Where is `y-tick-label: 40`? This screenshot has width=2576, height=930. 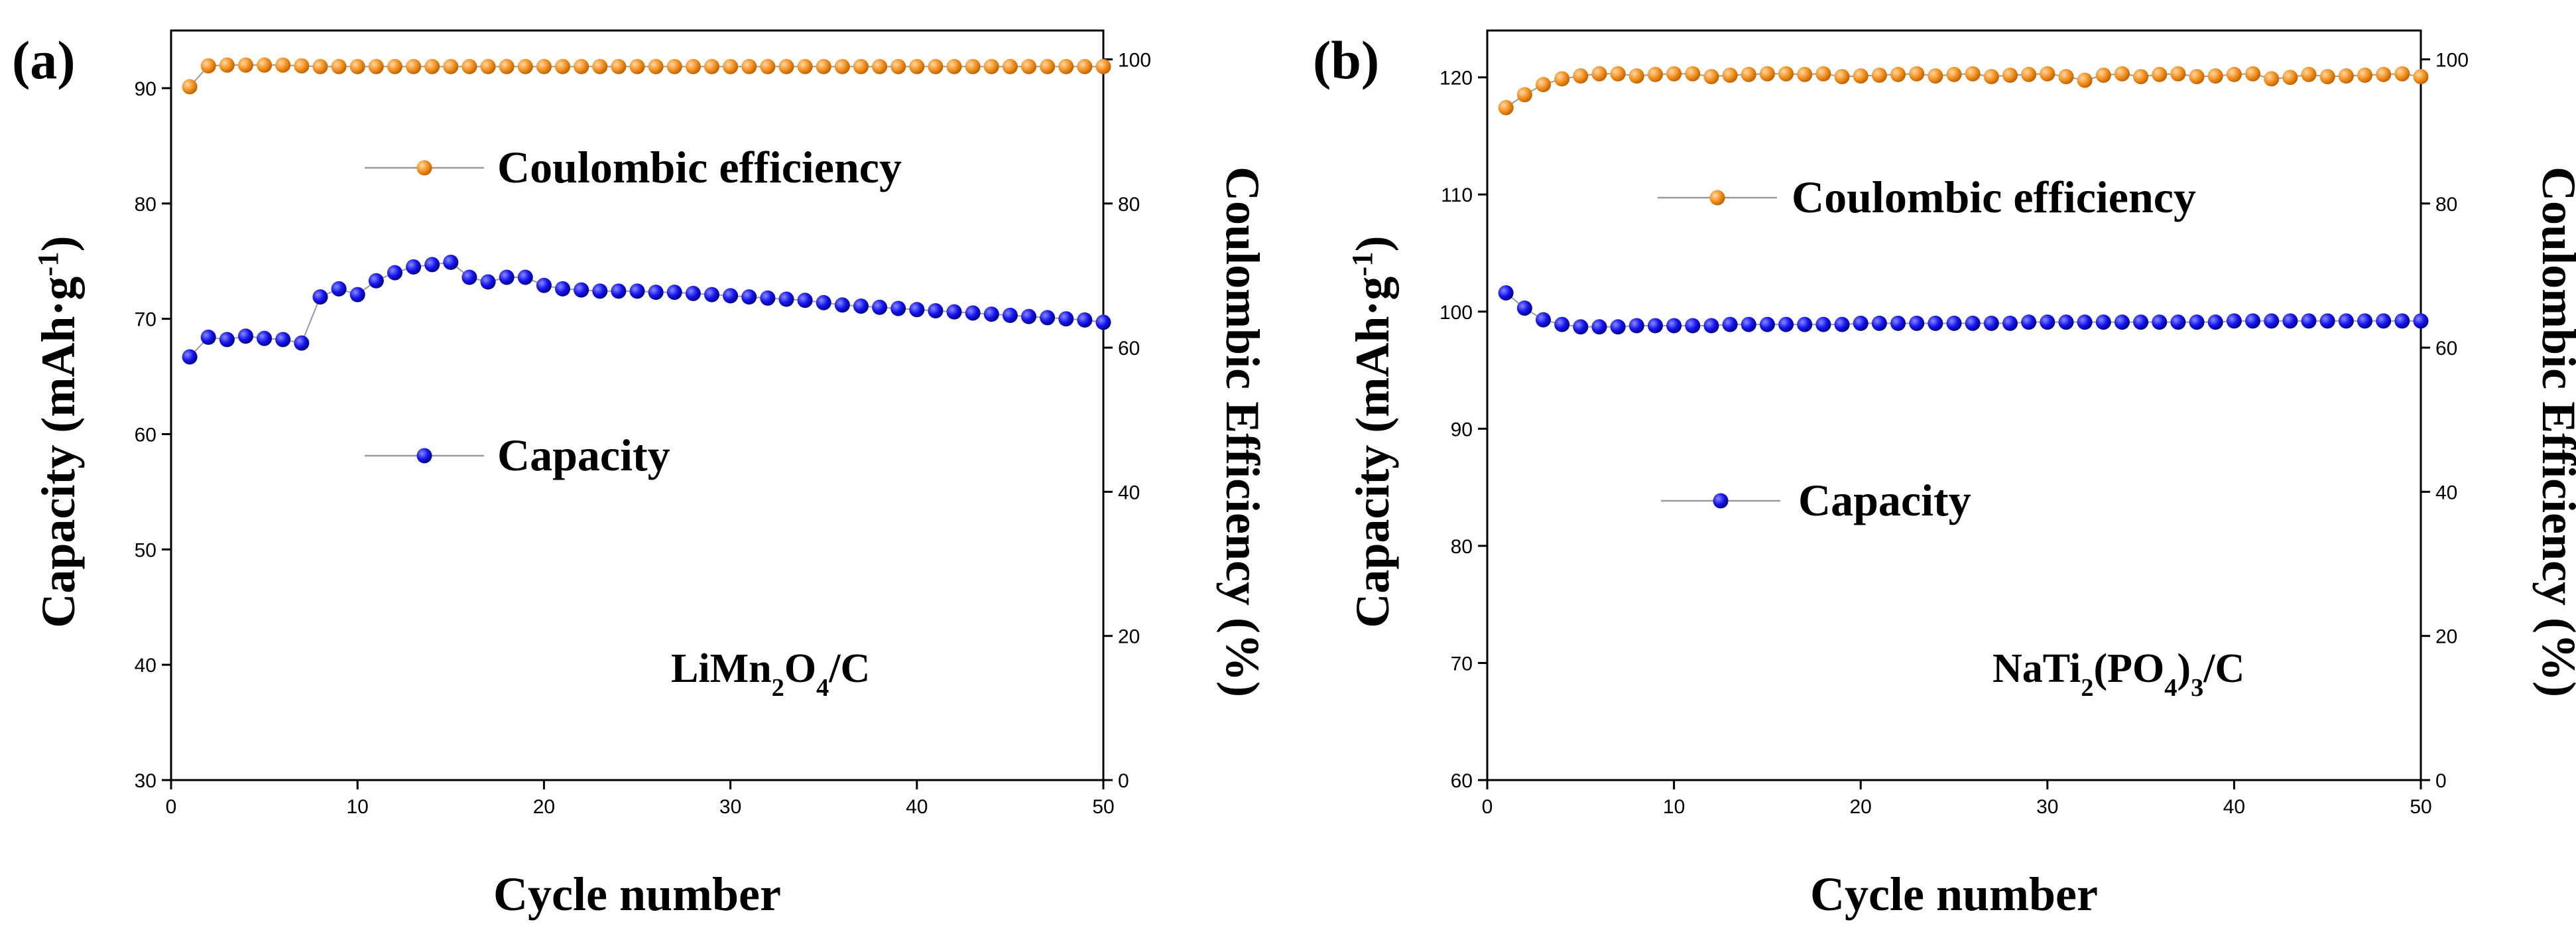
y-tick-label: 40 is located at coordinates (145, 666).